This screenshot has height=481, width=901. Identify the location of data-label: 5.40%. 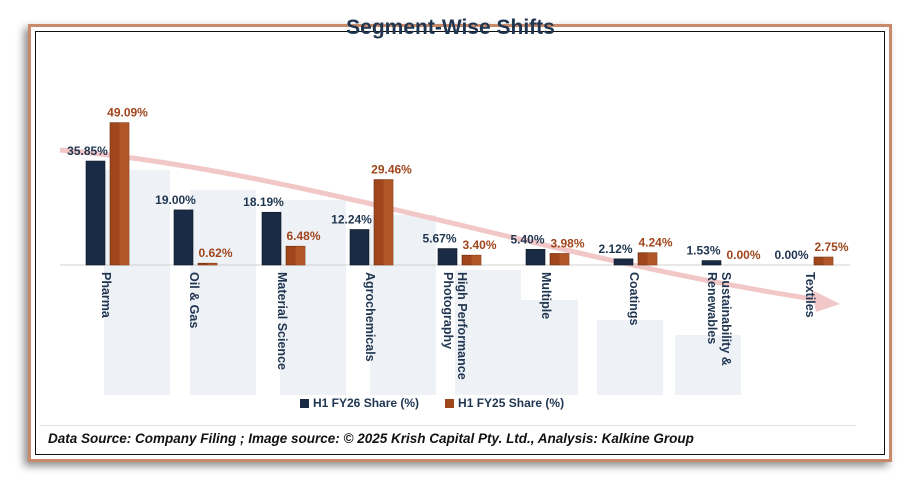
(527, 239).